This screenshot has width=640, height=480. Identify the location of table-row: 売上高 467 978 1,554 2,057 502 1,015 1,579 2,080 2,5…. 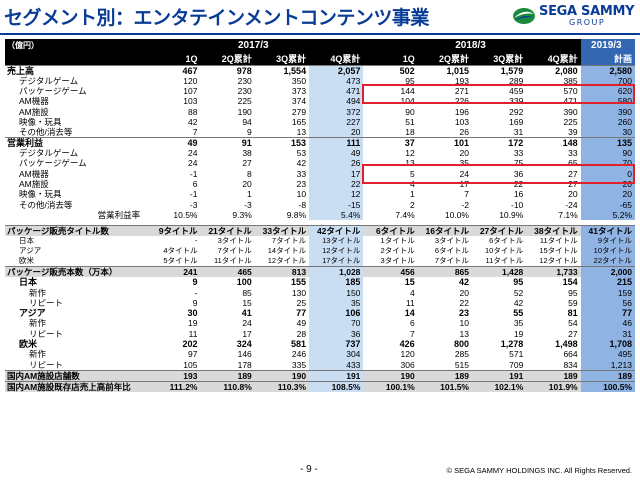
(320, 70).